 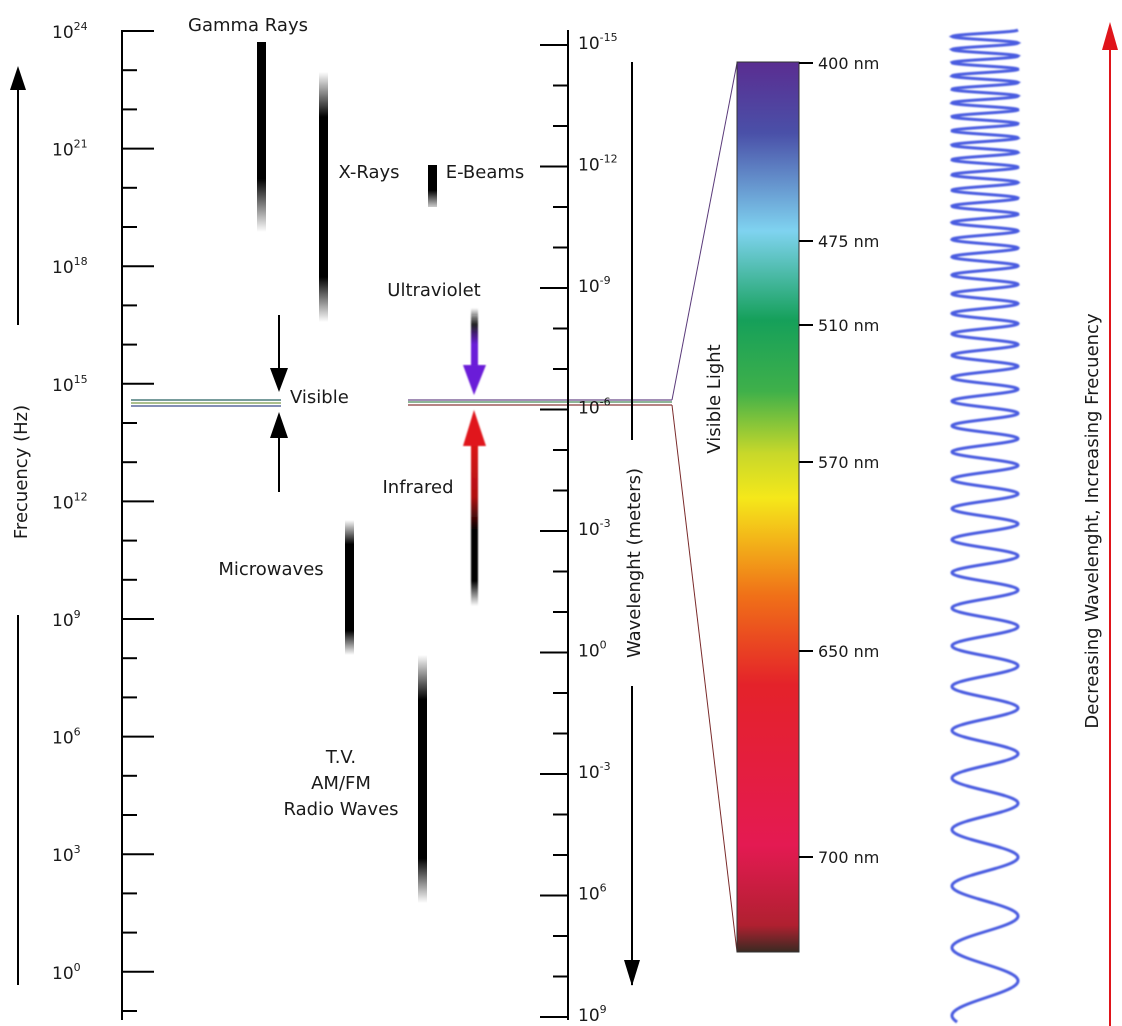 I want to click on spectrum-nm-label: 650 nm, so click(x=848, y=651).